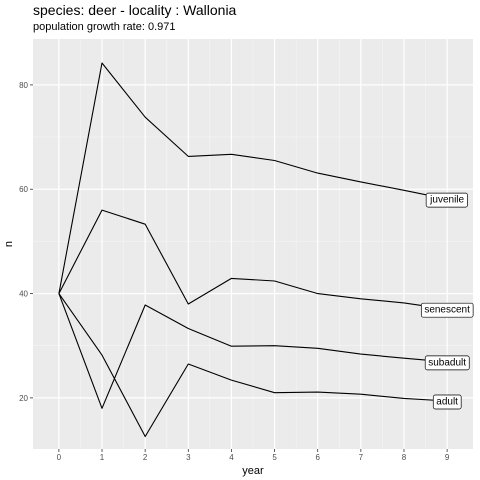  I want to click on series-end-label-subadult: subadult, so click(447, 363).